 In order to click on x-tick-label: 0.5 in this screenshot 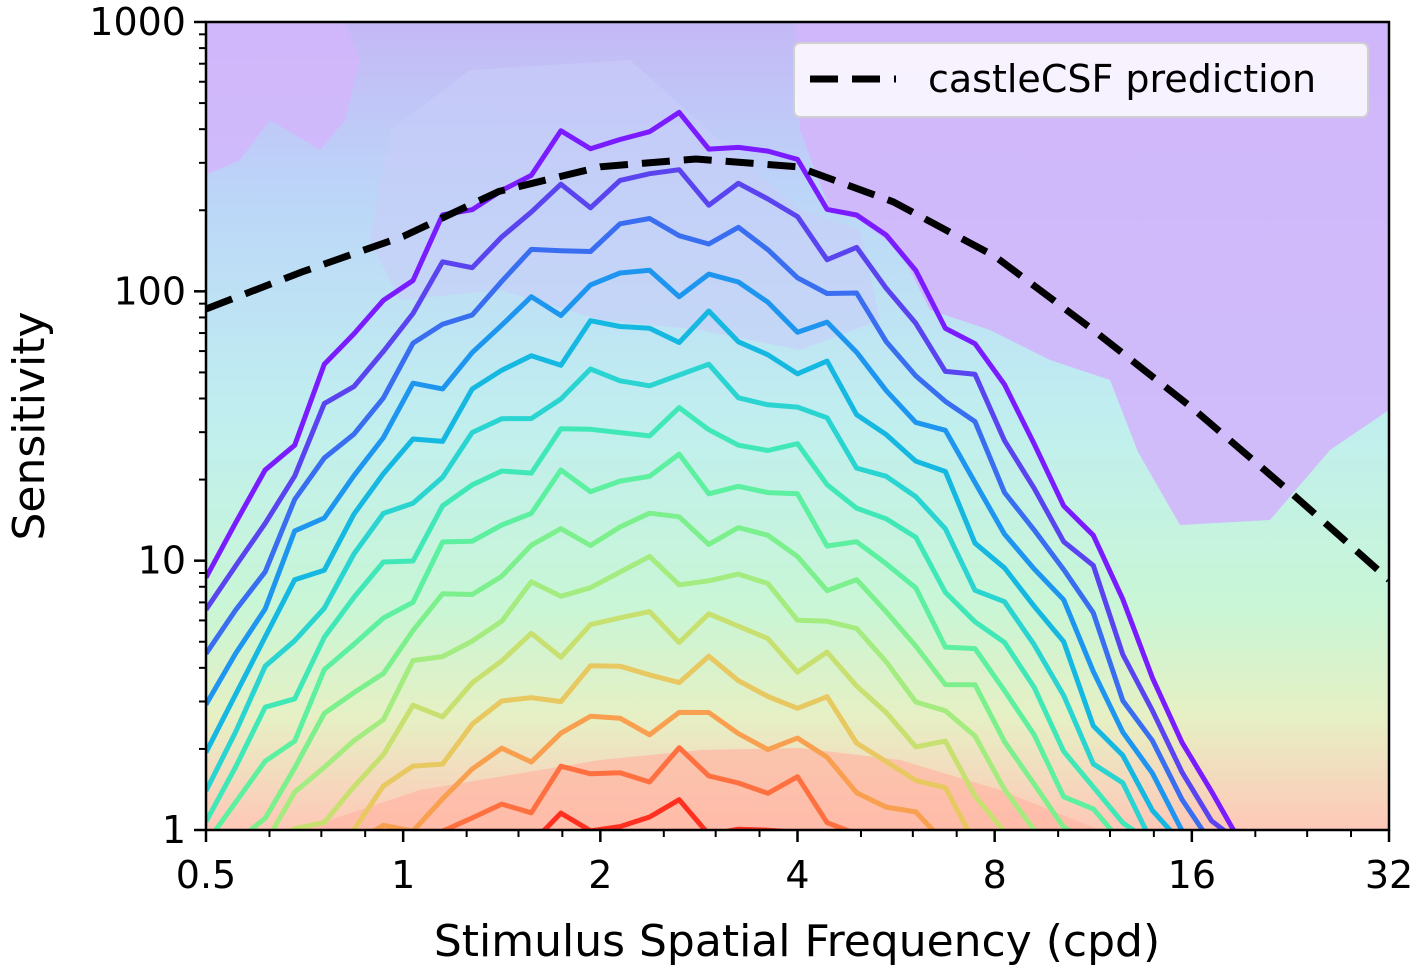, I will do `click(206, 875)`.